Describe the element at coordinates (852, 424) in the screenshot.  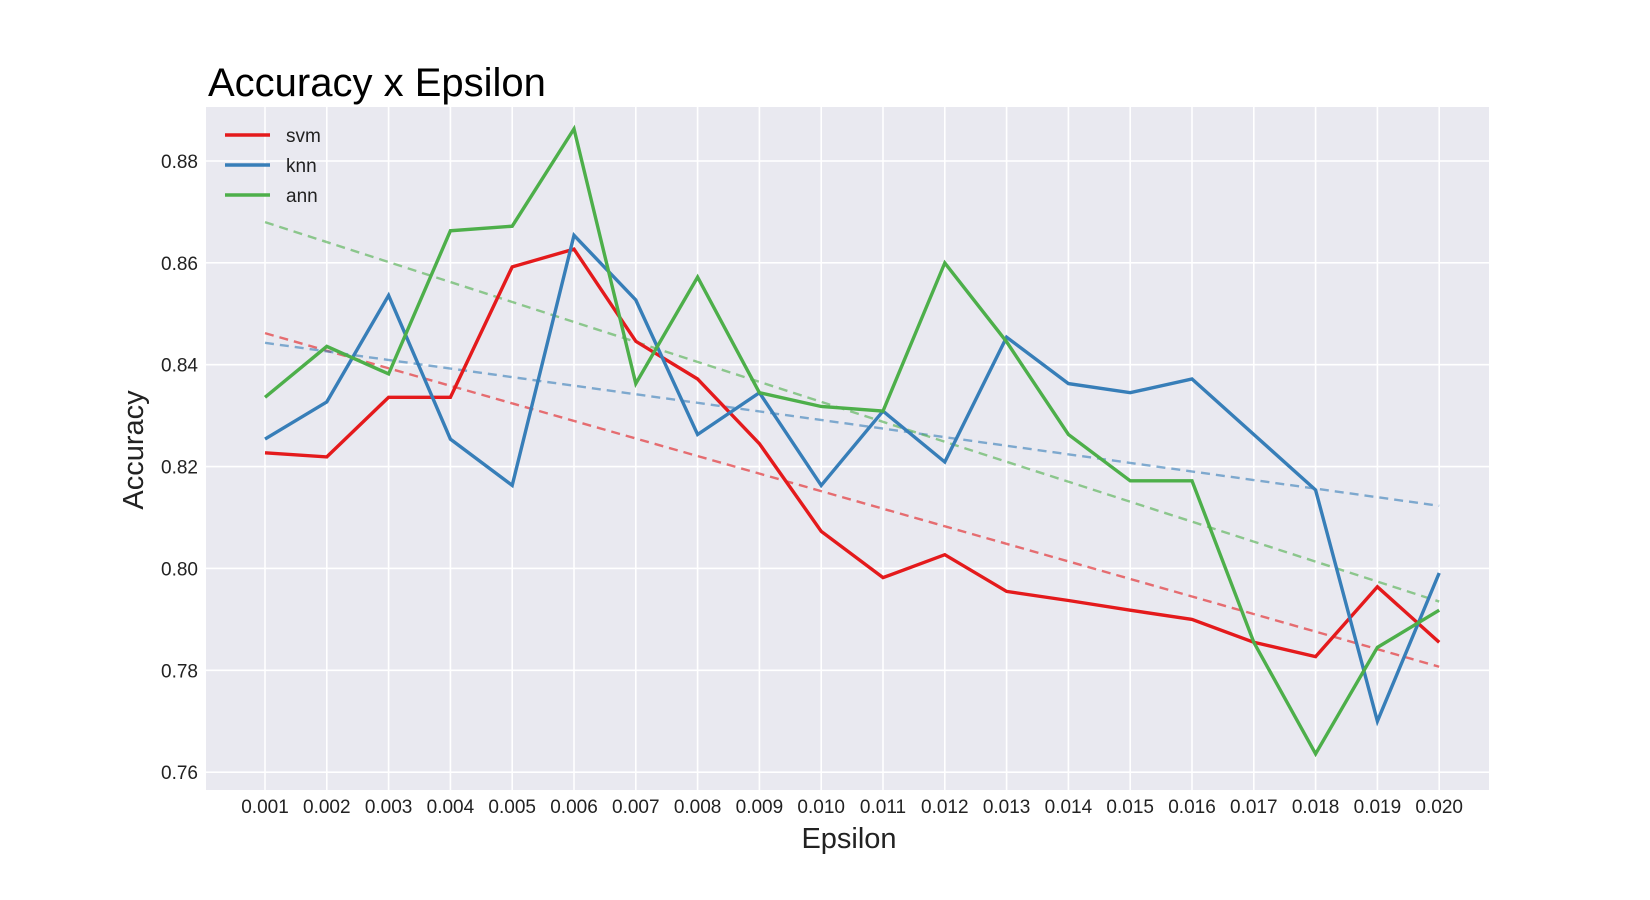
I see `knn-trend-line` at that location.